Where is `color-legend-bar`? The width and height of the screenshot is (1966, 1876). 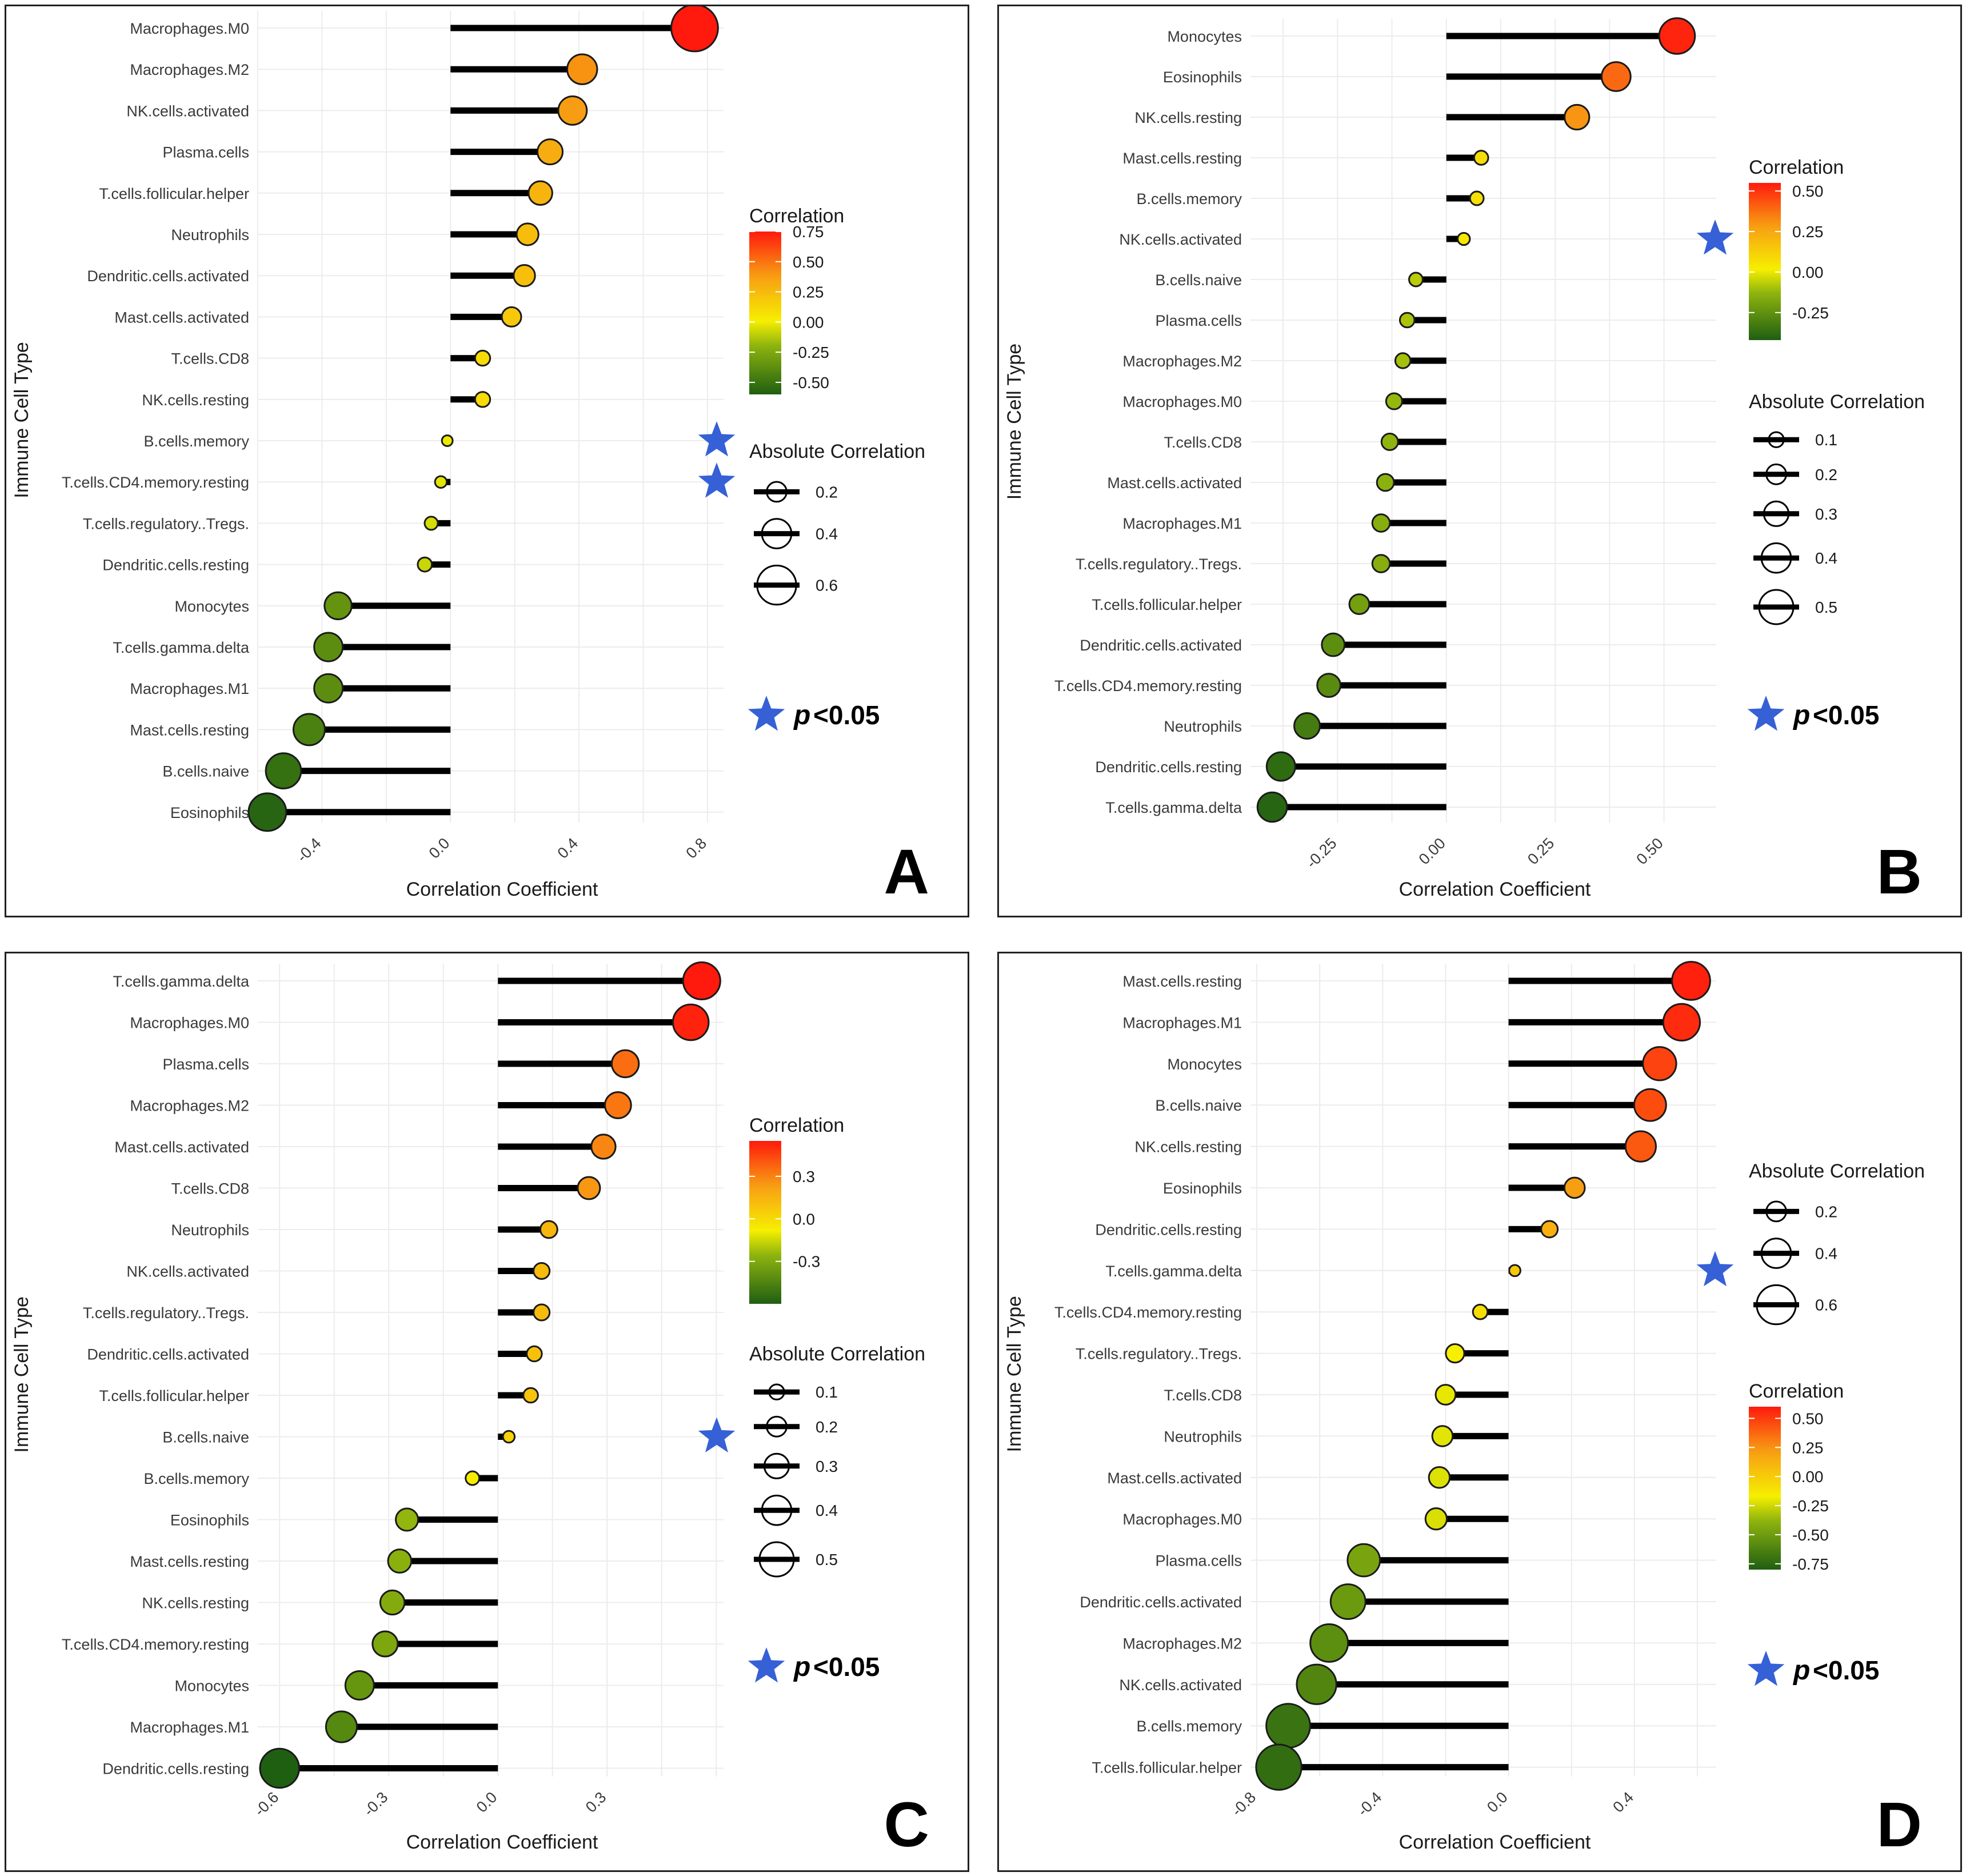 color-legend-bar is located at coordinates (1765, 261).